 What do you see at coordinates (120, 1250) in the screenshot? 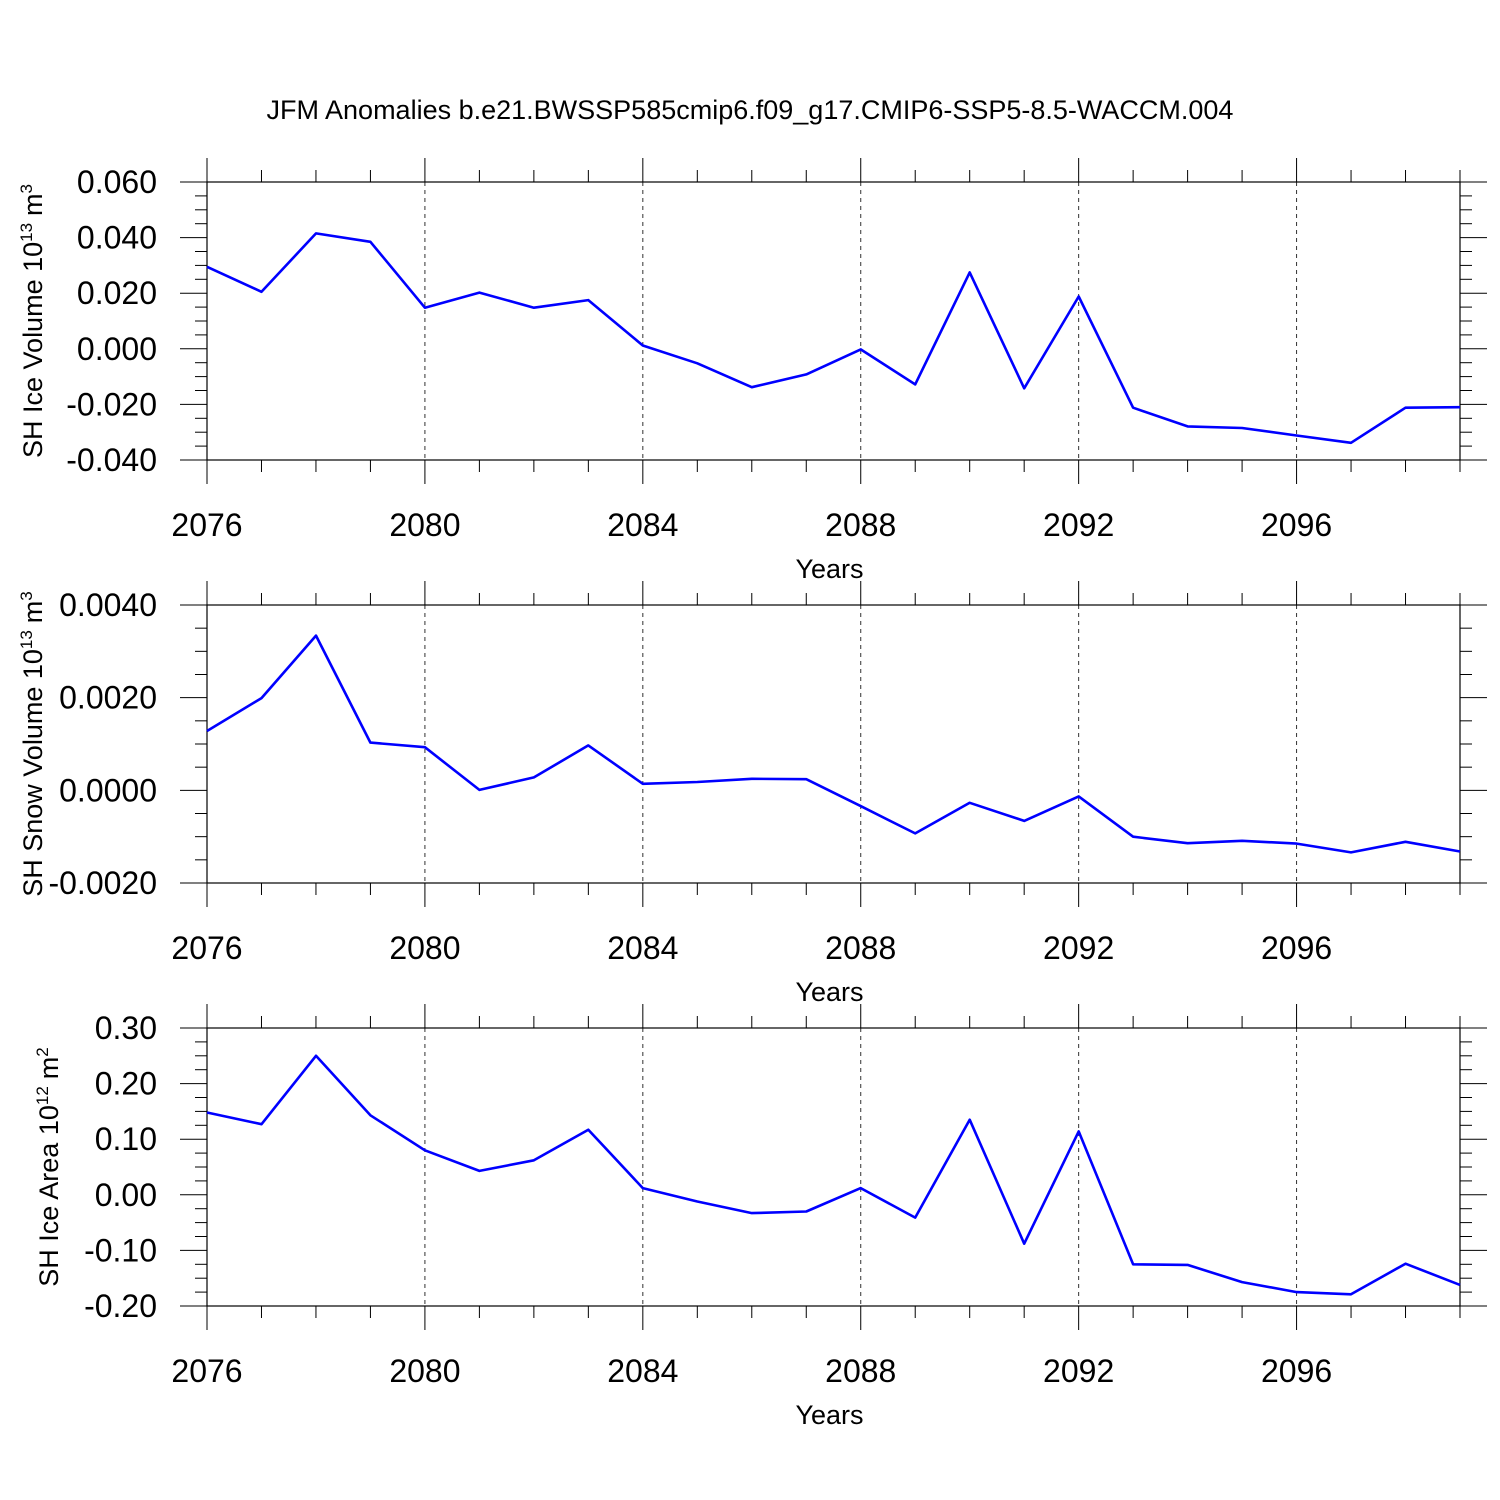
I see `y-tick-label: -0.10` at bounding box center [120, 1250].